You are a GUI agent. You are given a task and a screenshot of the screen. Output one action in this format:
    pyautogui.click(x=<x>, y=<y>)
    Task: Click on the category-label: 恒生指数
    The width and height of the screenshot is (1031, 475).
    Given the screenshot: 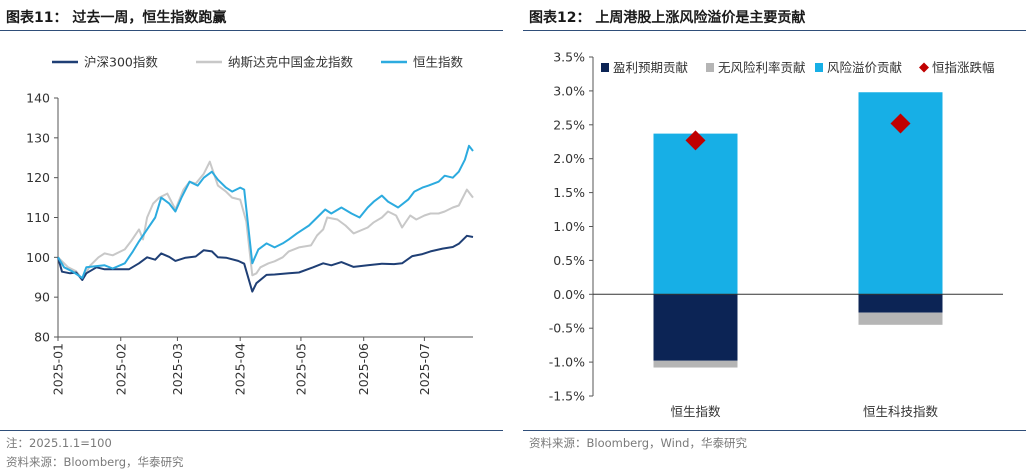 What is the action you would take?
    pyautogui.click(x=695, y=411)
    